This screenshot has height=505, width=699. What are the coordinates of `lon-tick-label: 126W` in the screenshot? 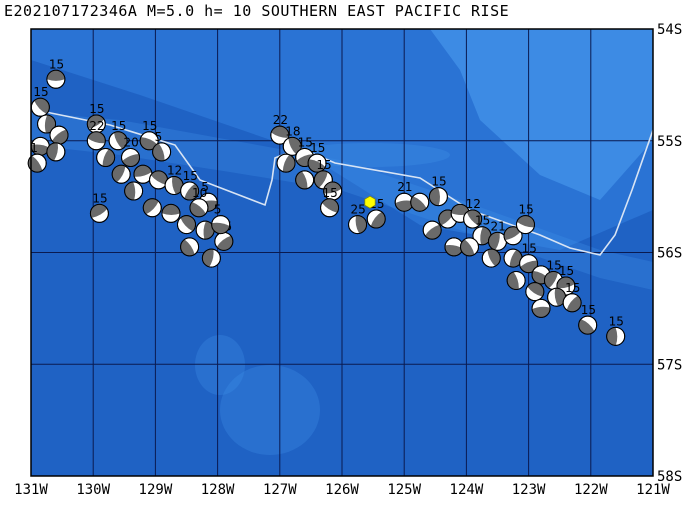 It's located at (342, 490).